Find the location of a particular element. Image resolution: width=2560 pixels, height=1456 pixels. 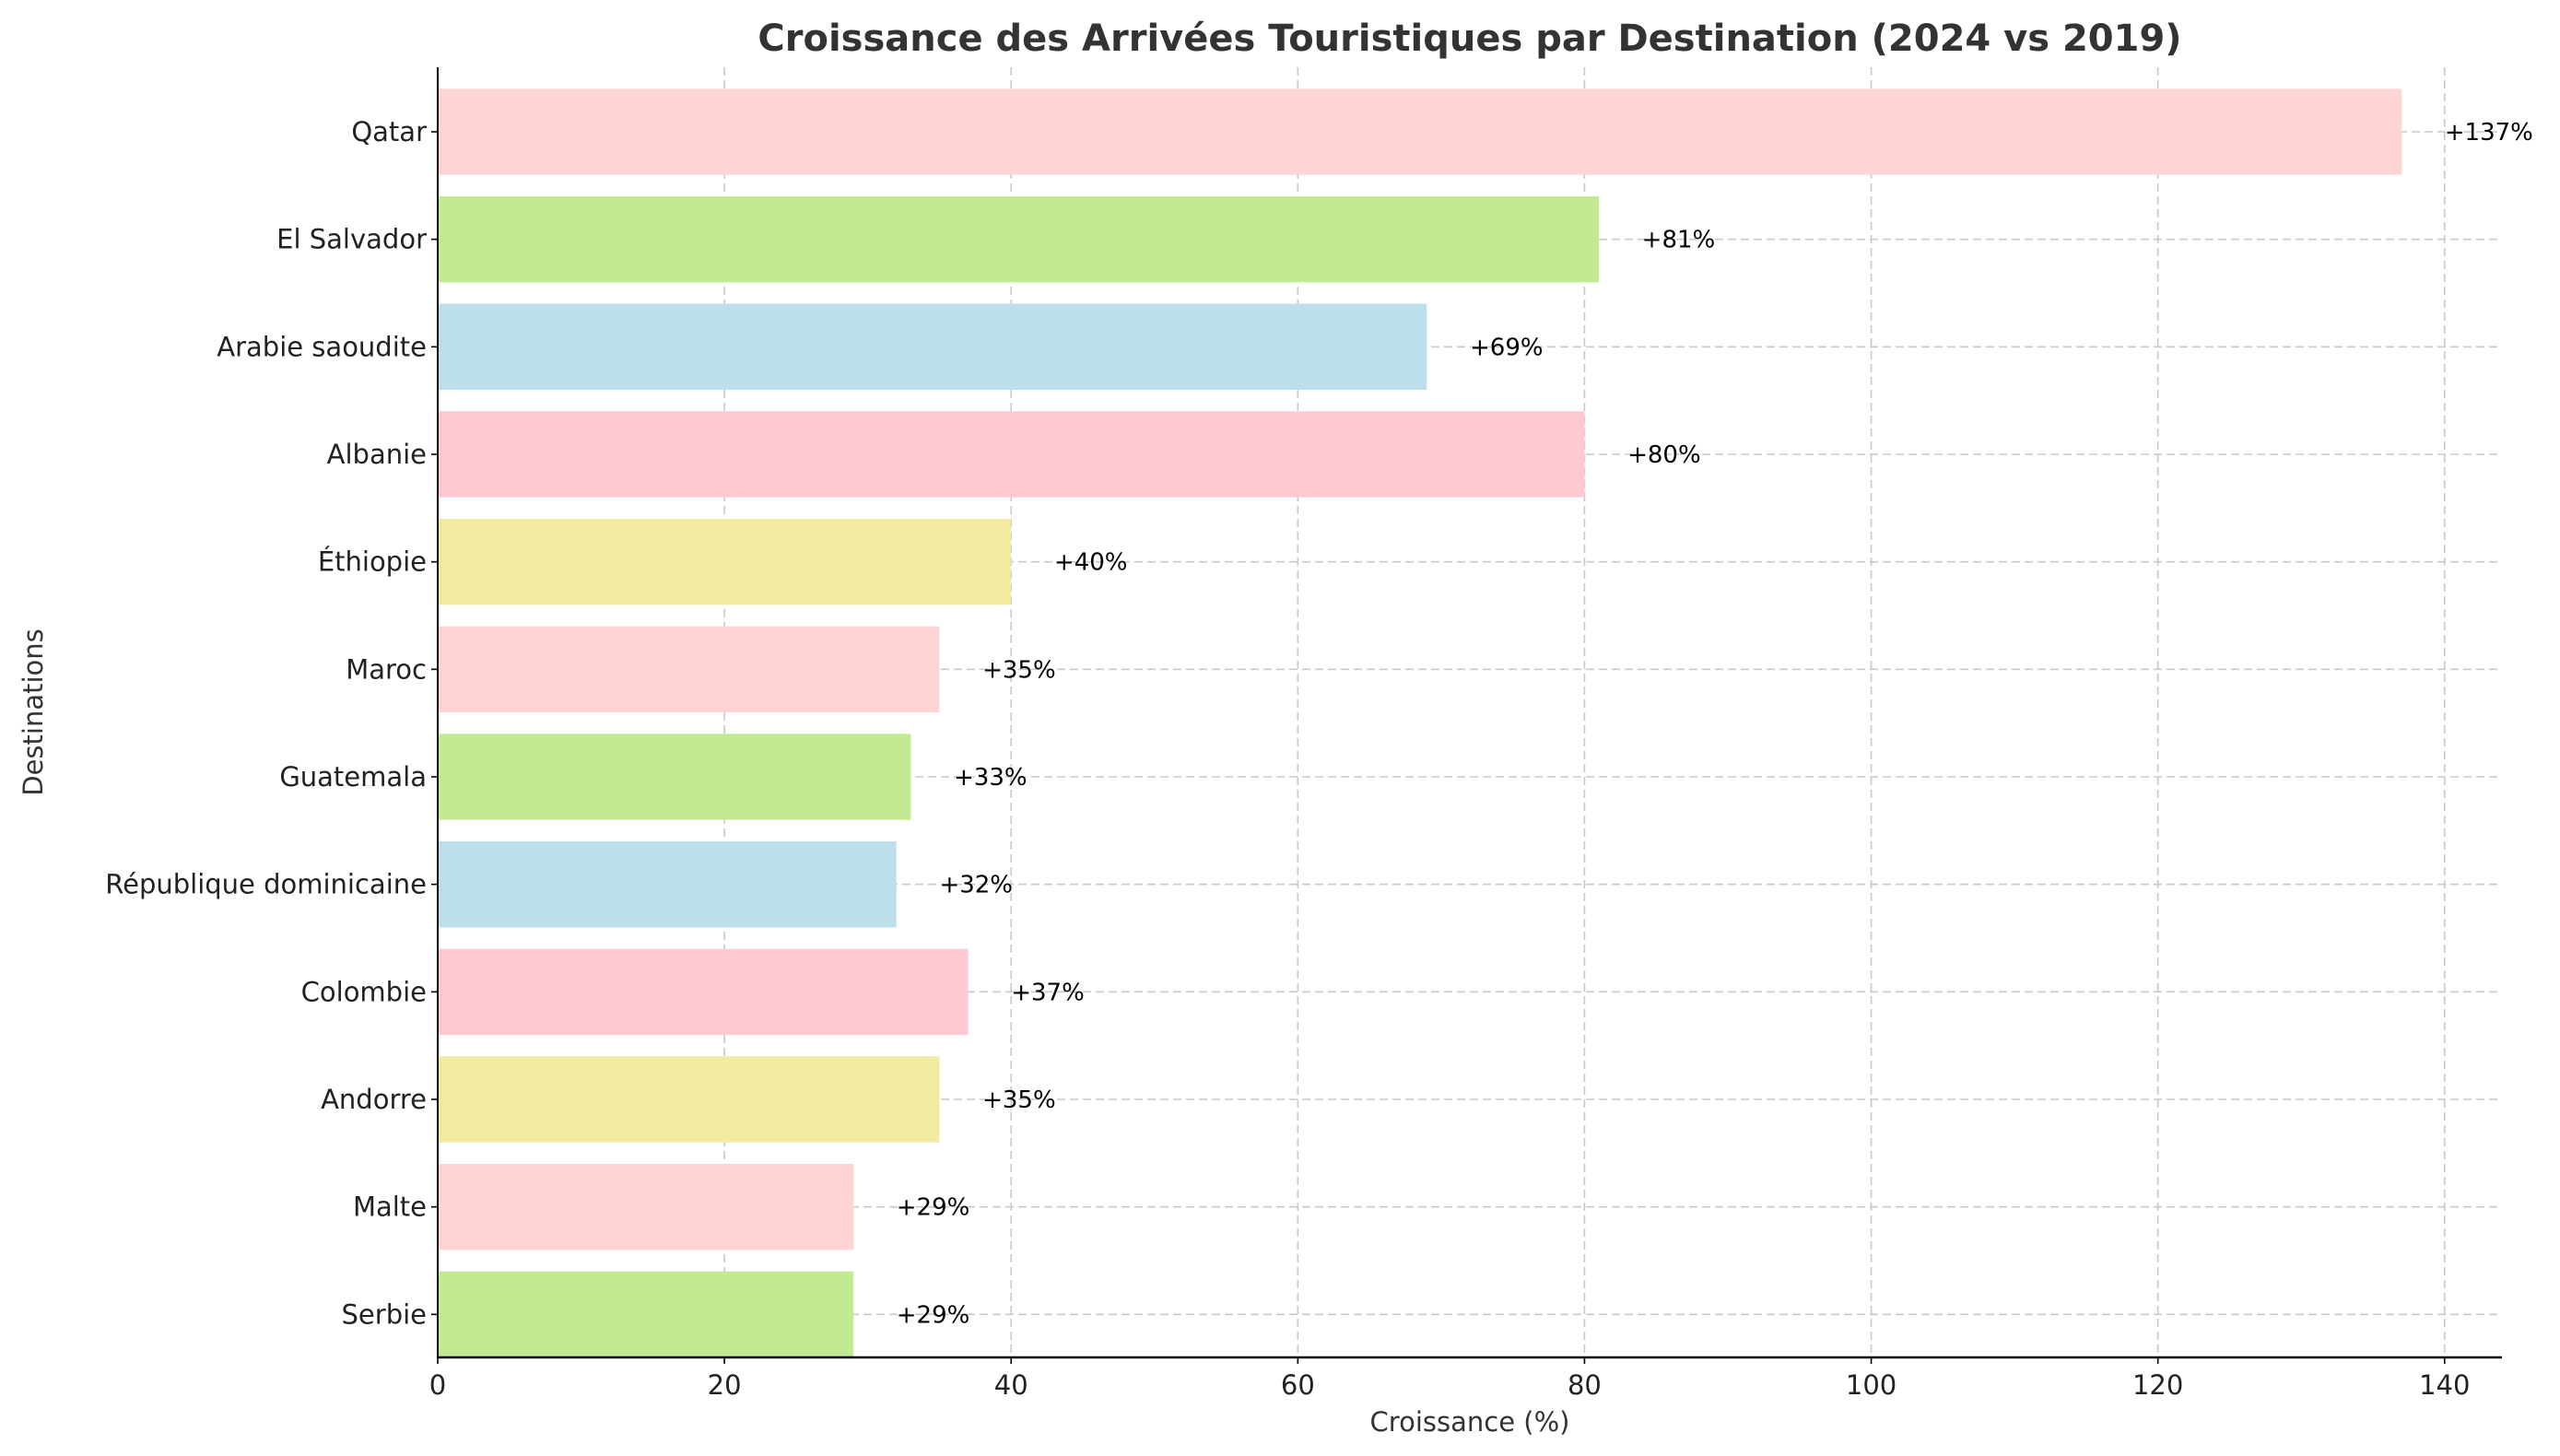

bar-colombie is located at coordinates (704, 991).